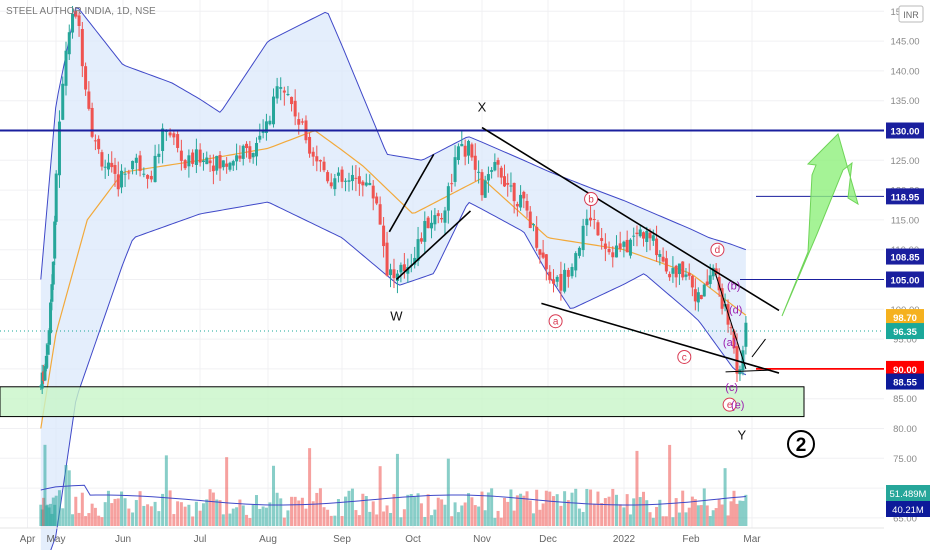  I want to click on x-tick-label: Apr, so click(28, 539).